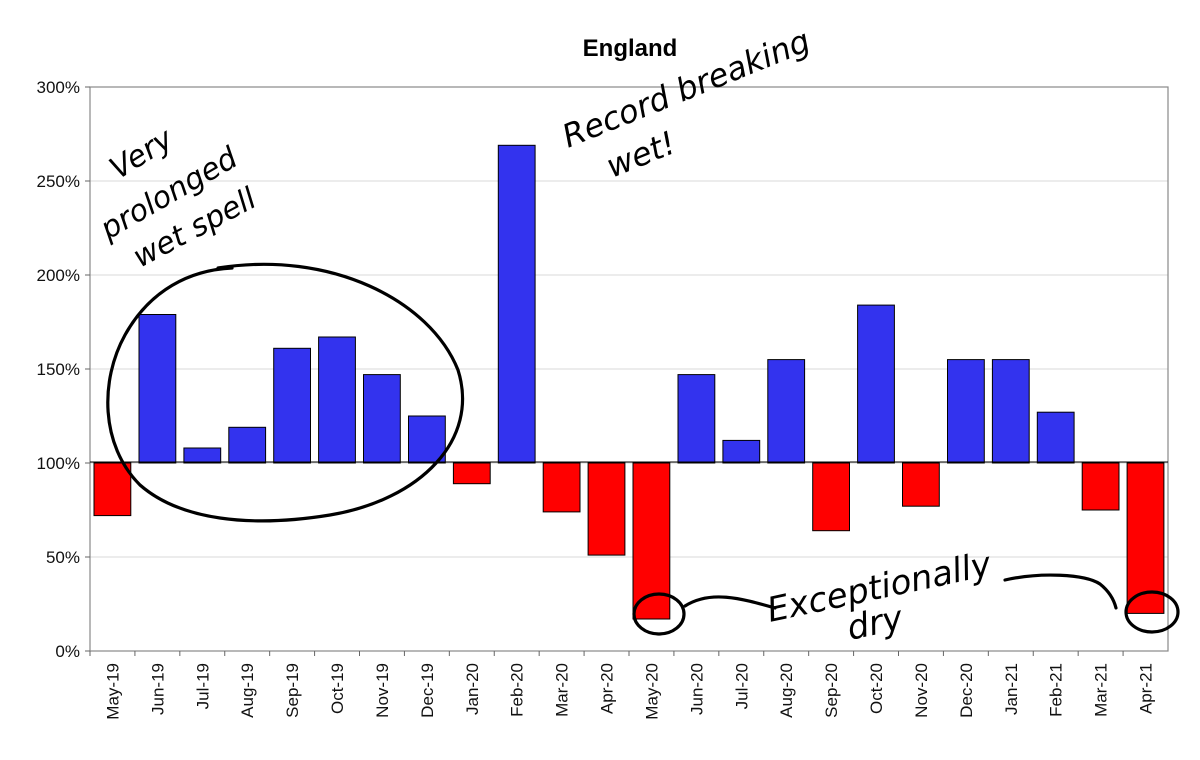 This screenshot has height=760, width=1200. Describe the element at coordinates (58, 275) in the screenshot. I see `y-tick-label: 200%` at that location.